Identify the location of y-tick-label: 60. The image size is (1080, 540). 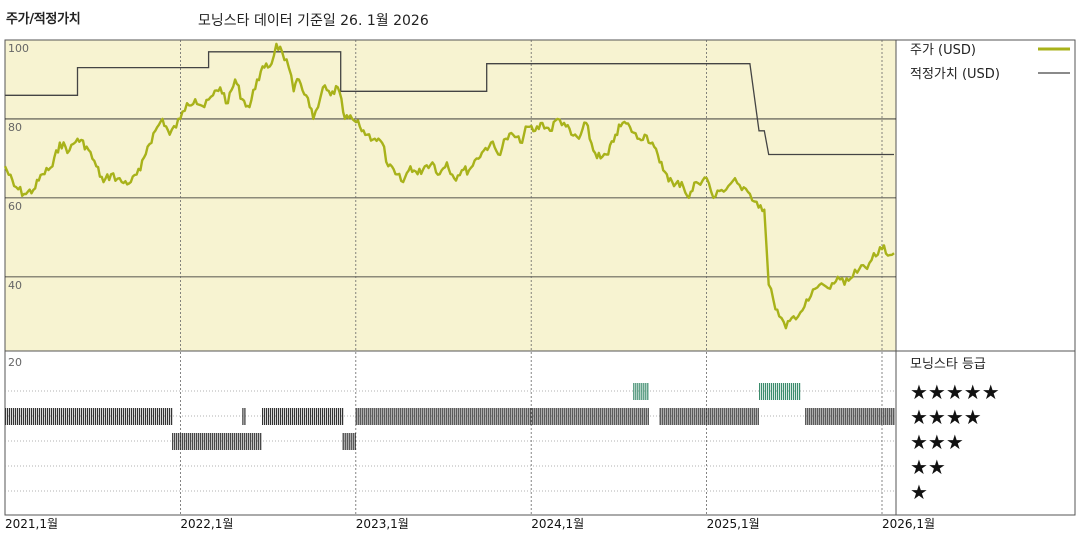
(15, 206).